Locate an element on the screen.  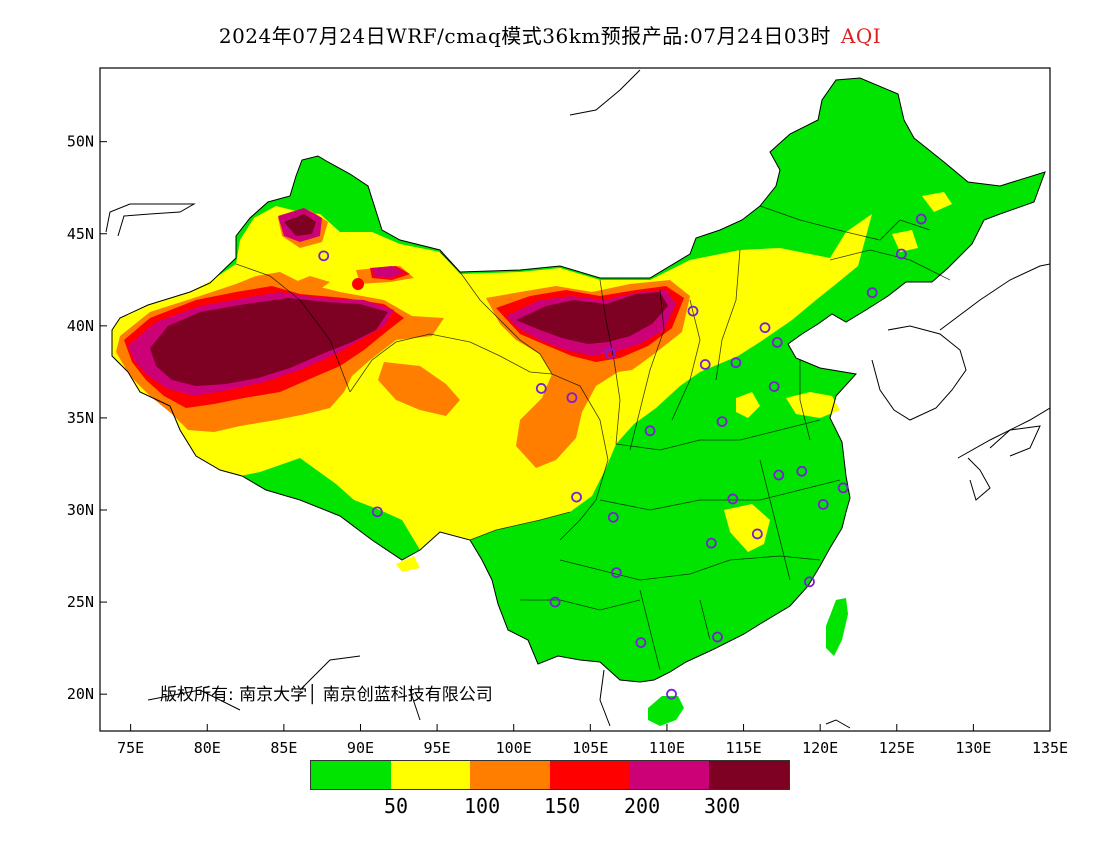
taiwan-island is located at coordinates (837, 627).